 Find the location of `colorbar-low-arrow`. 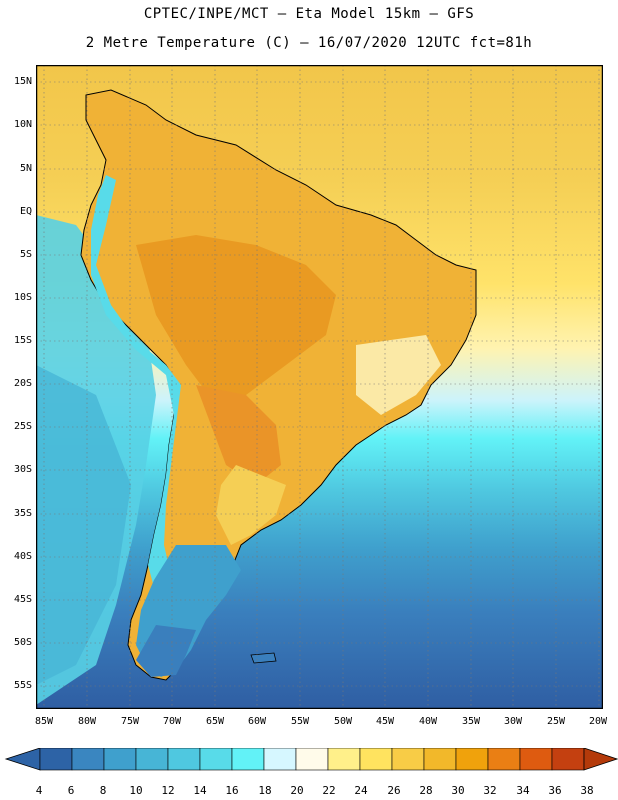

colorbar-low-arrow is located at coordinates (22, 759).